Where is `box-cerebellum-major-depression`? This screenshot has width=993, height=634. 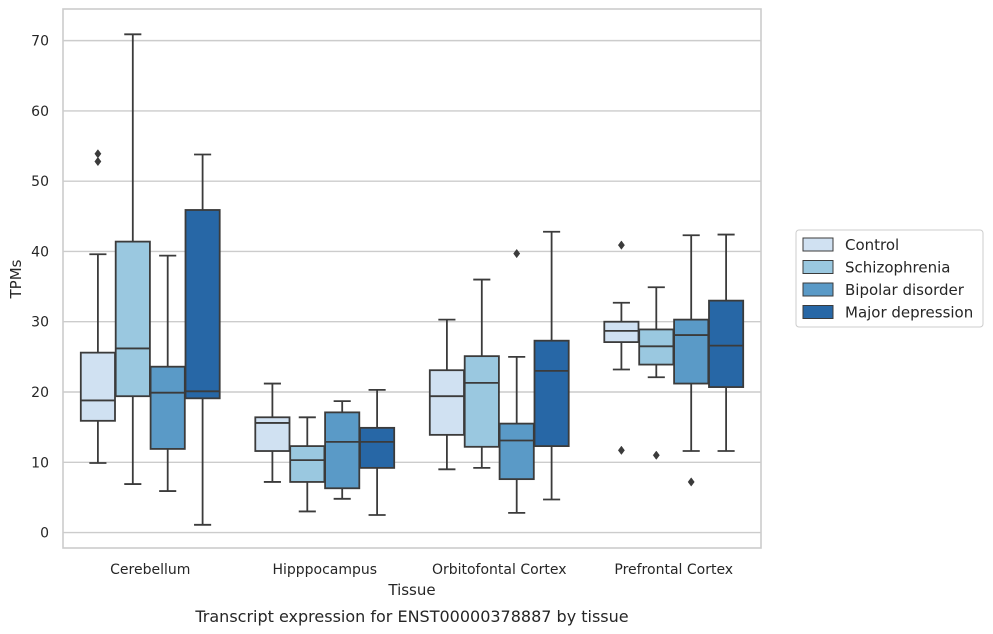
box-cerebellum-major-depression is located at coordinates (202, 339).